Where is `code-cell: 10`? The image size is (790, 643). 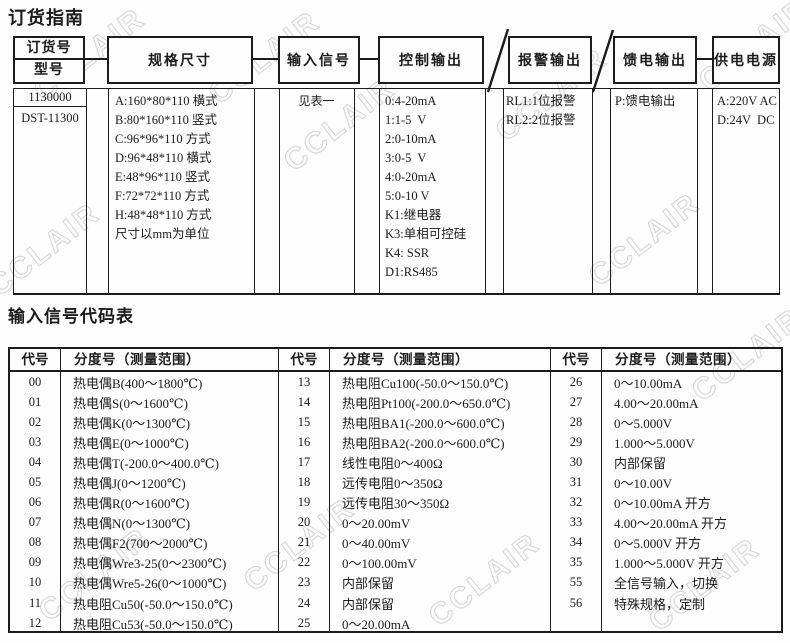 code-cell: 10 is located at coordinates (35, 582).